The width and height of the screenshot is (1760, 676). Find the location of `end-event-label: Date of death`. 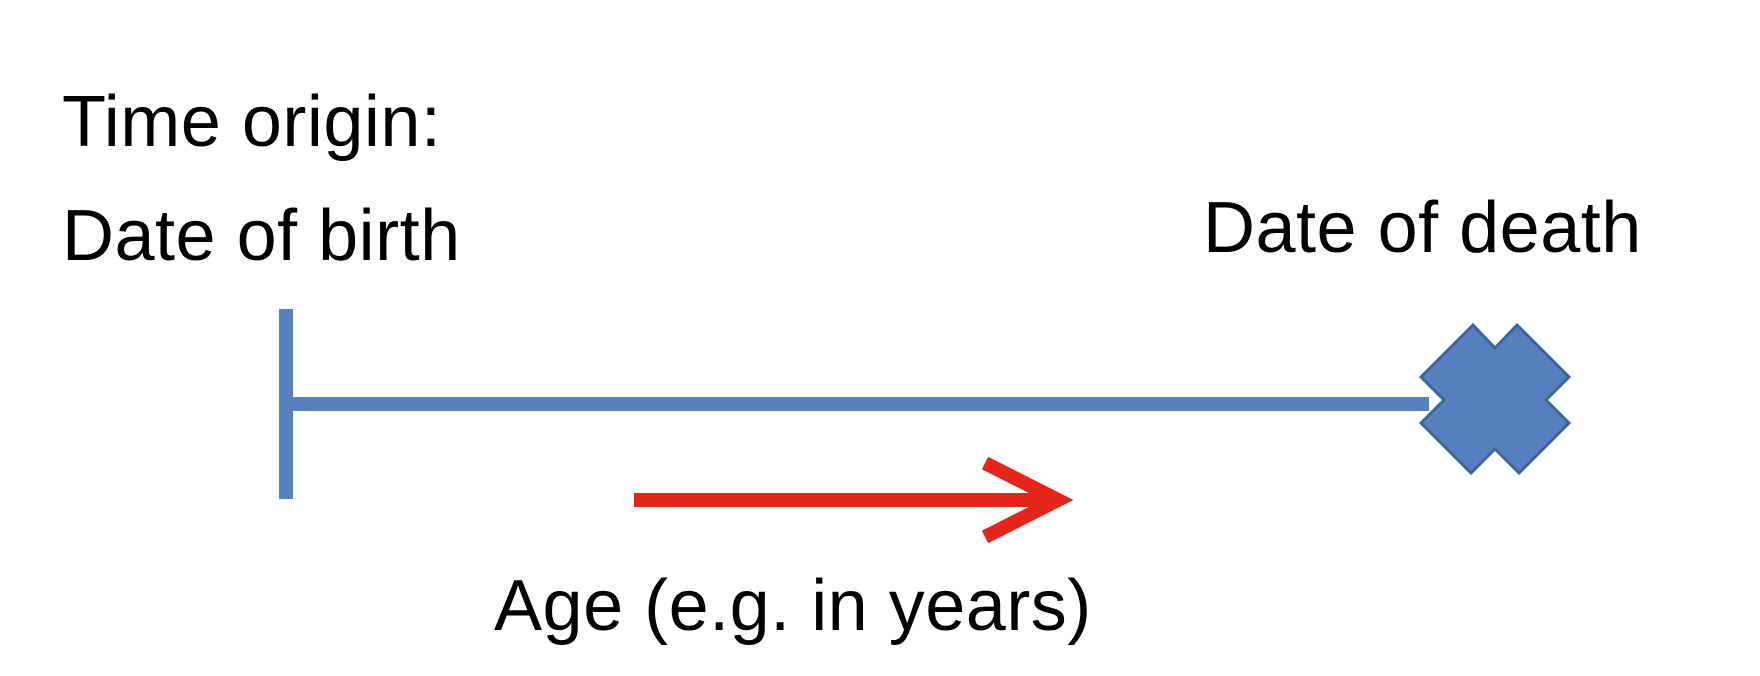

end-event-label: Date of death is located at coordinates (1422, 228).